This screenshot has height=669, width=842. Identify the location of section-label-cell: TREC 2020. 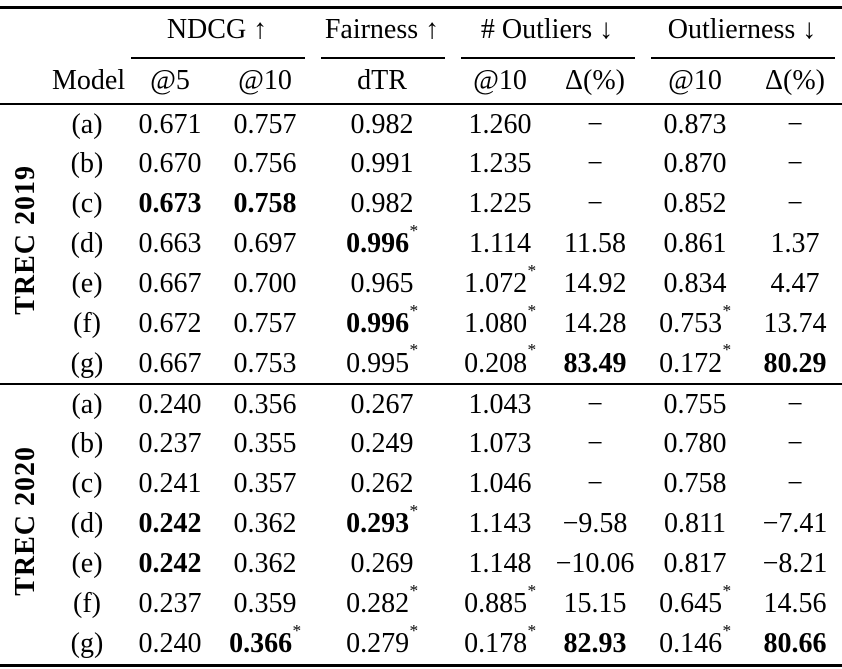
(26, 523).